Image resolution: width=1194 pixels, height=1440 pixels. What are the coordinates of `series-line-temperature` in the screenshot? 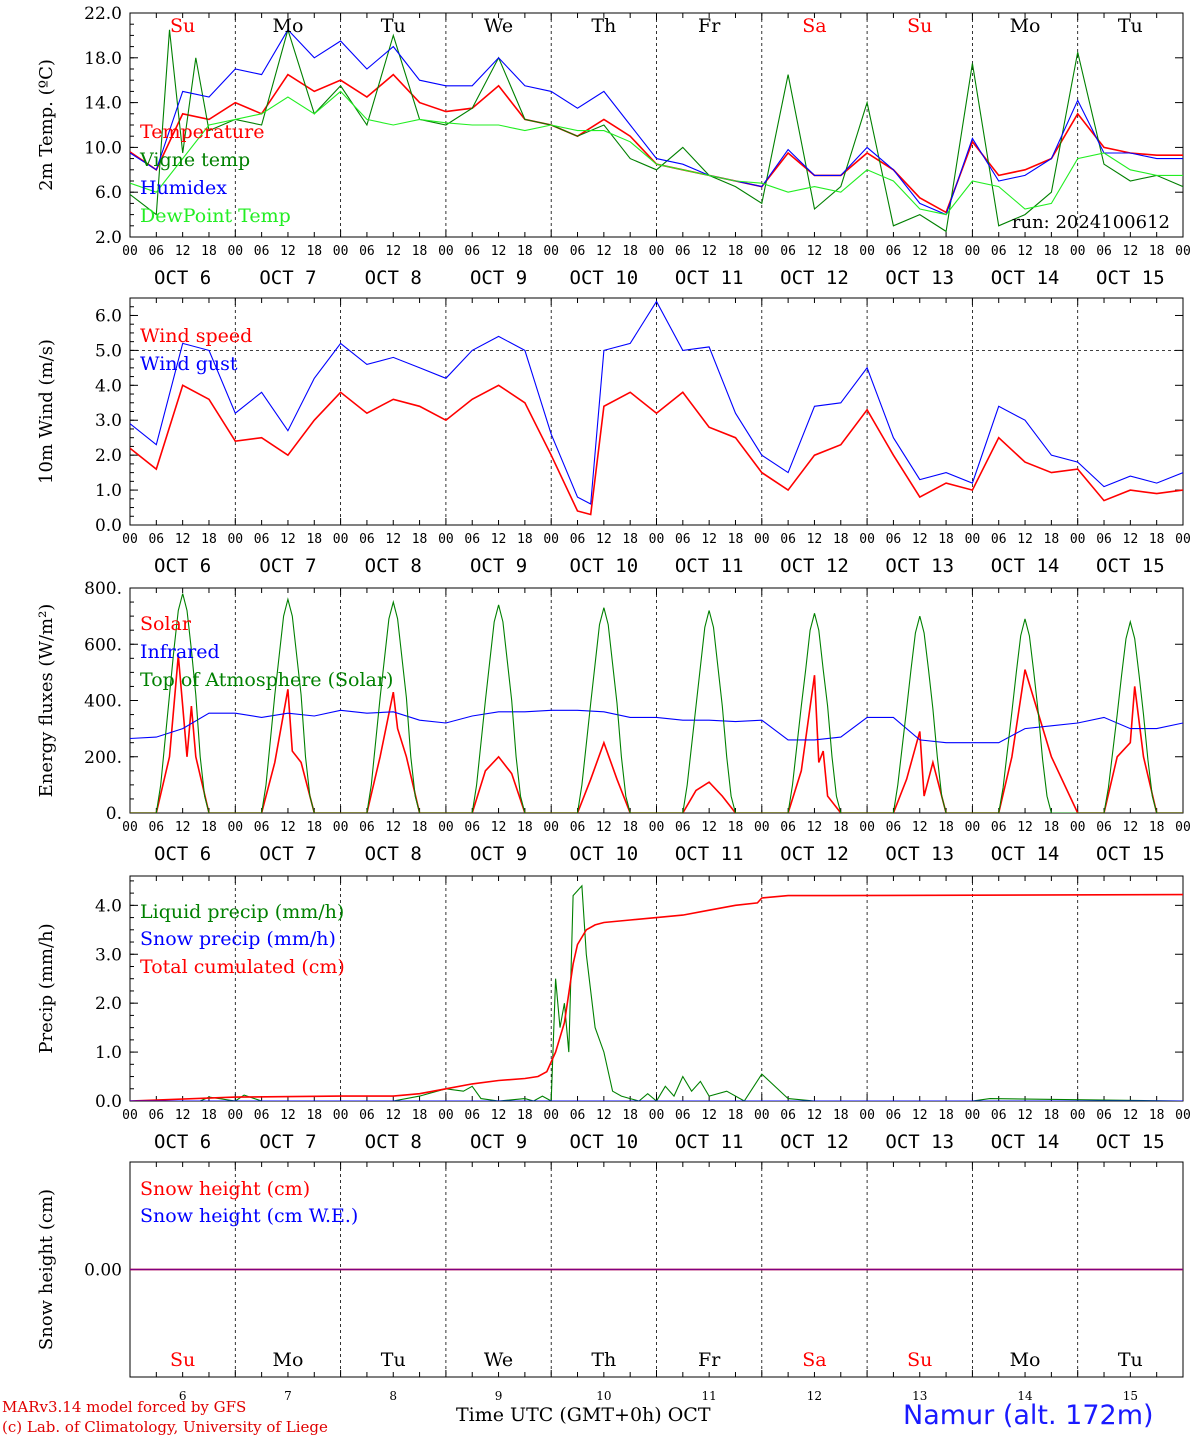 It's located at (656, 143).